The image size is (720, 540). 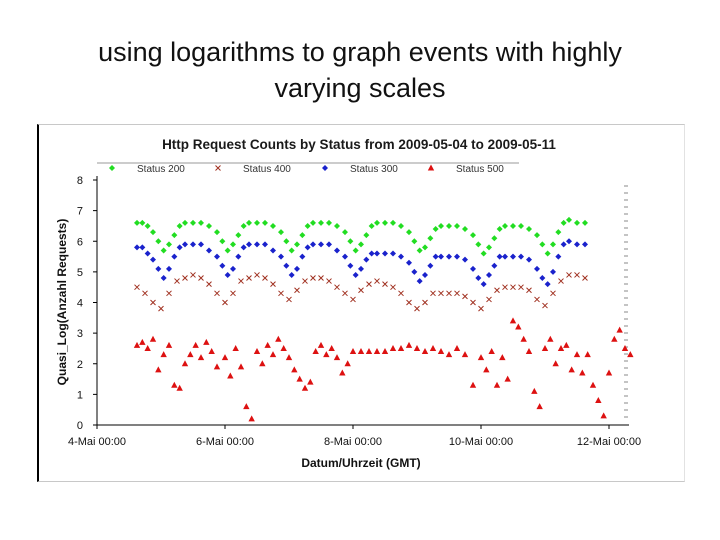 What do you see at coordinates (80, 273) in the screenshot?
I see `y-tick-label: 5` at bounding box center [80, 273].